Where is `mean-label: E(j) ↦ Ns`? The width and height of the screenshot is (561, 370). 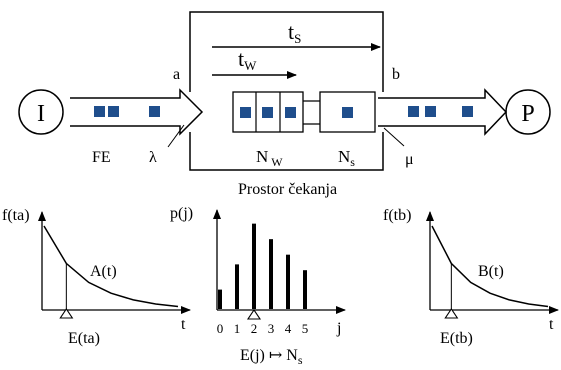
mean-label: E(j) ↦ Ns is located at coordinates (271, 357).